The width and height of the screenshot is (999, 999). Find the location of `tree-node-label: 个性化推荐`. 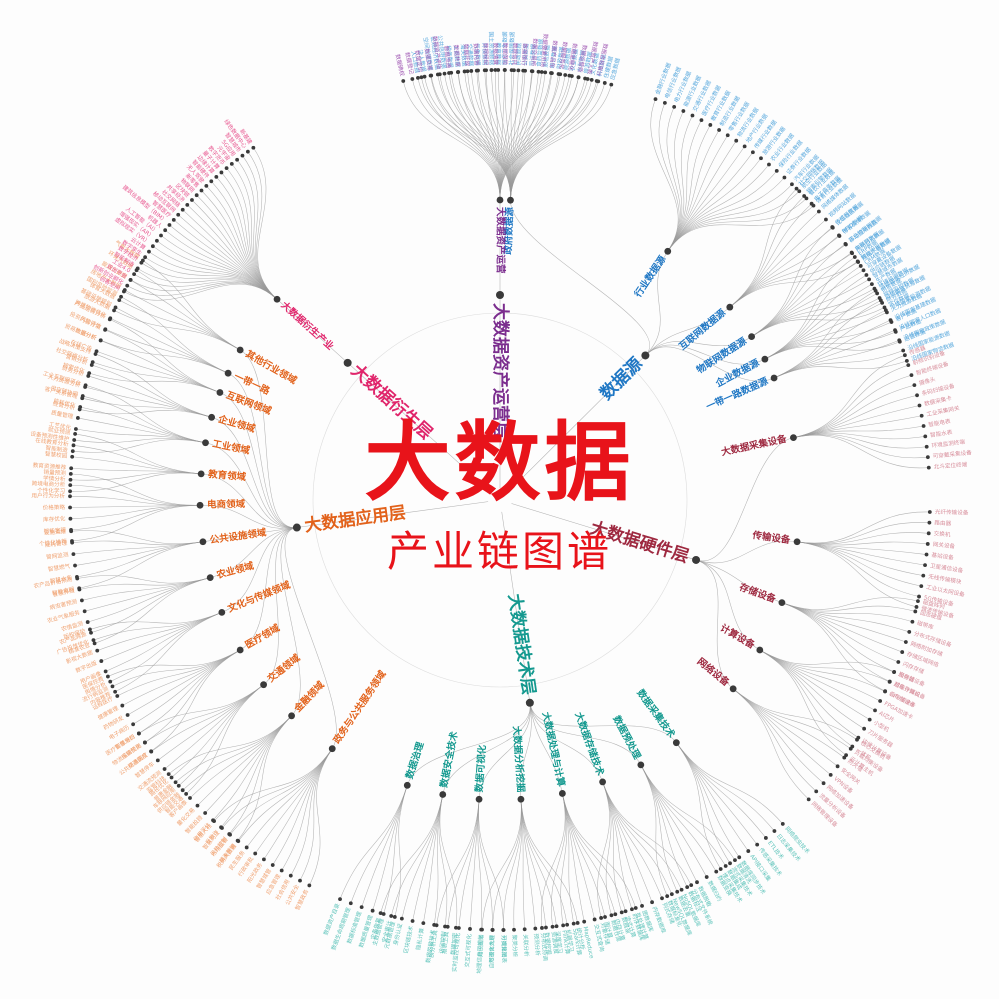

tree-node-label: 个性化推荐 is located at coordinates (53, 542).